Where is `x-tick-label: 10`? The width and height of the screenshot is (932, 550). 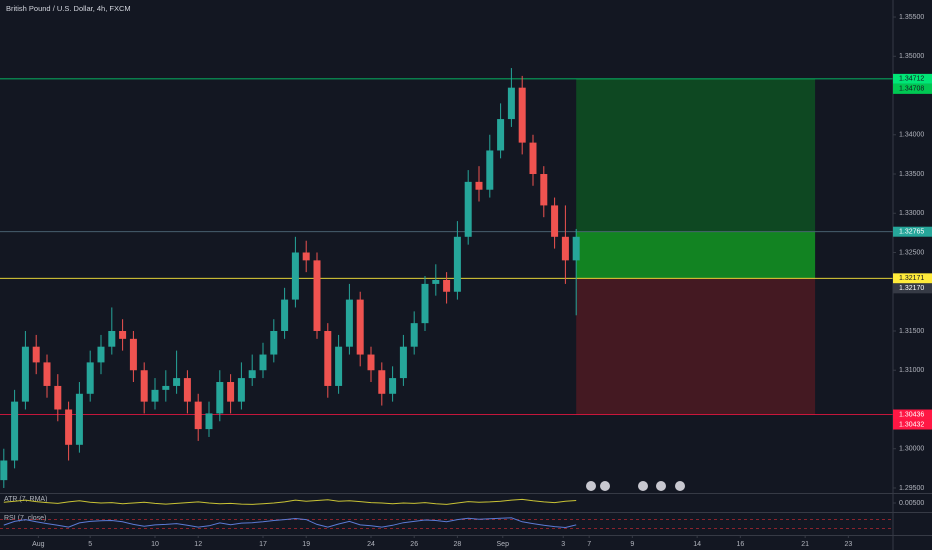 x-tick-label: 10 is located at coordinates (155, 544).